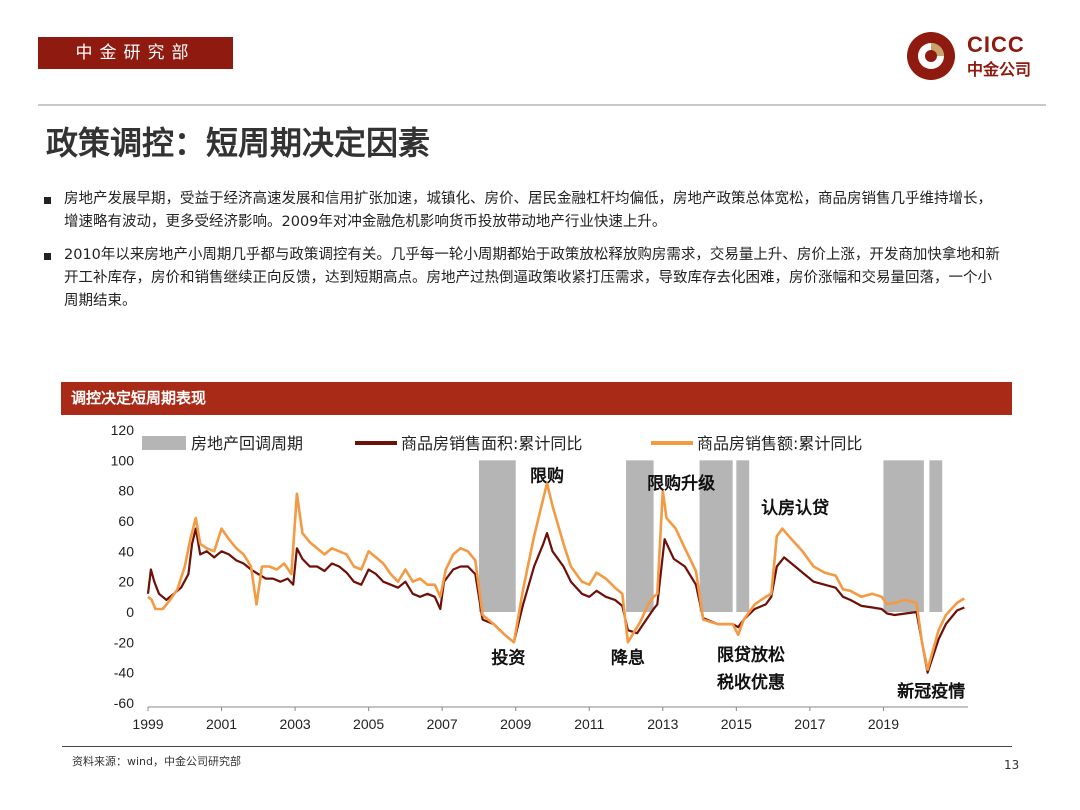 The height and width of the screenshot is (810, 1080). I want to click on chart-annotation: 限购升级, so click(681, 483).